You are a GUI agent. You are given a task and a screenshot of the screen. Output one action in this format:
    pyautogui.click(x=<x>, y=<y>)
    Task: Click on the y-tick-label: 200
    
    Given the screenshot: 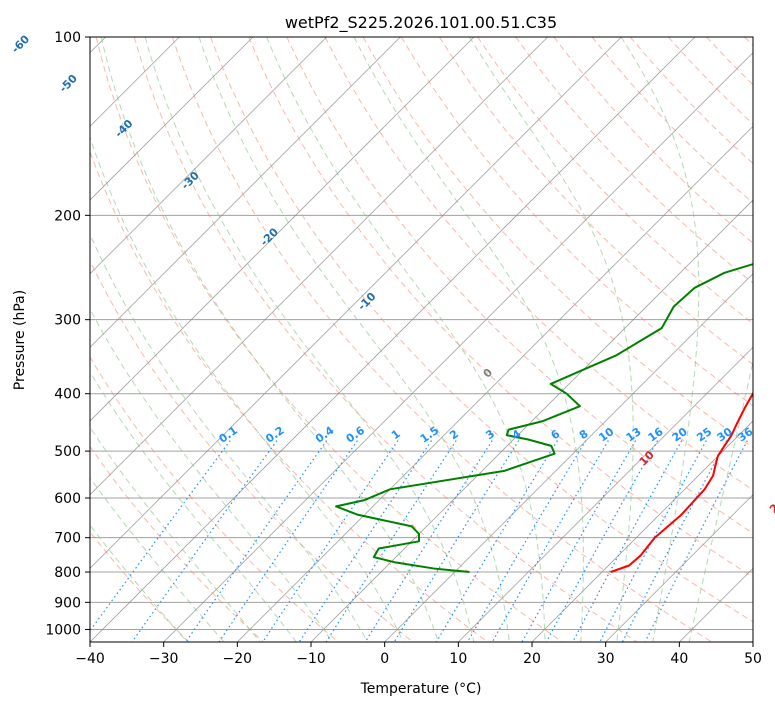 What is the action you would take?
    pyautogui.click(x=67, y=216)
    